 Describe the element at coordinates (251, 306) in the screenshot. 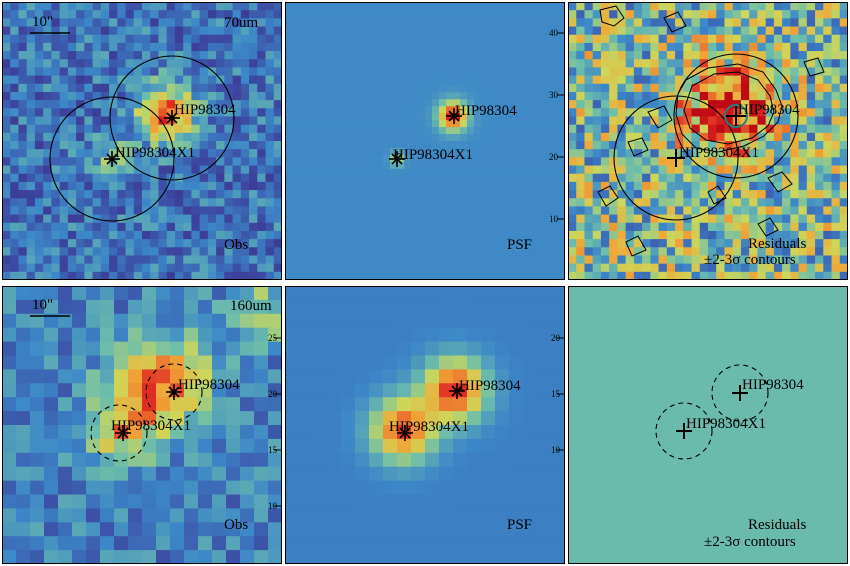

I see `band-label: 160um` at that location.